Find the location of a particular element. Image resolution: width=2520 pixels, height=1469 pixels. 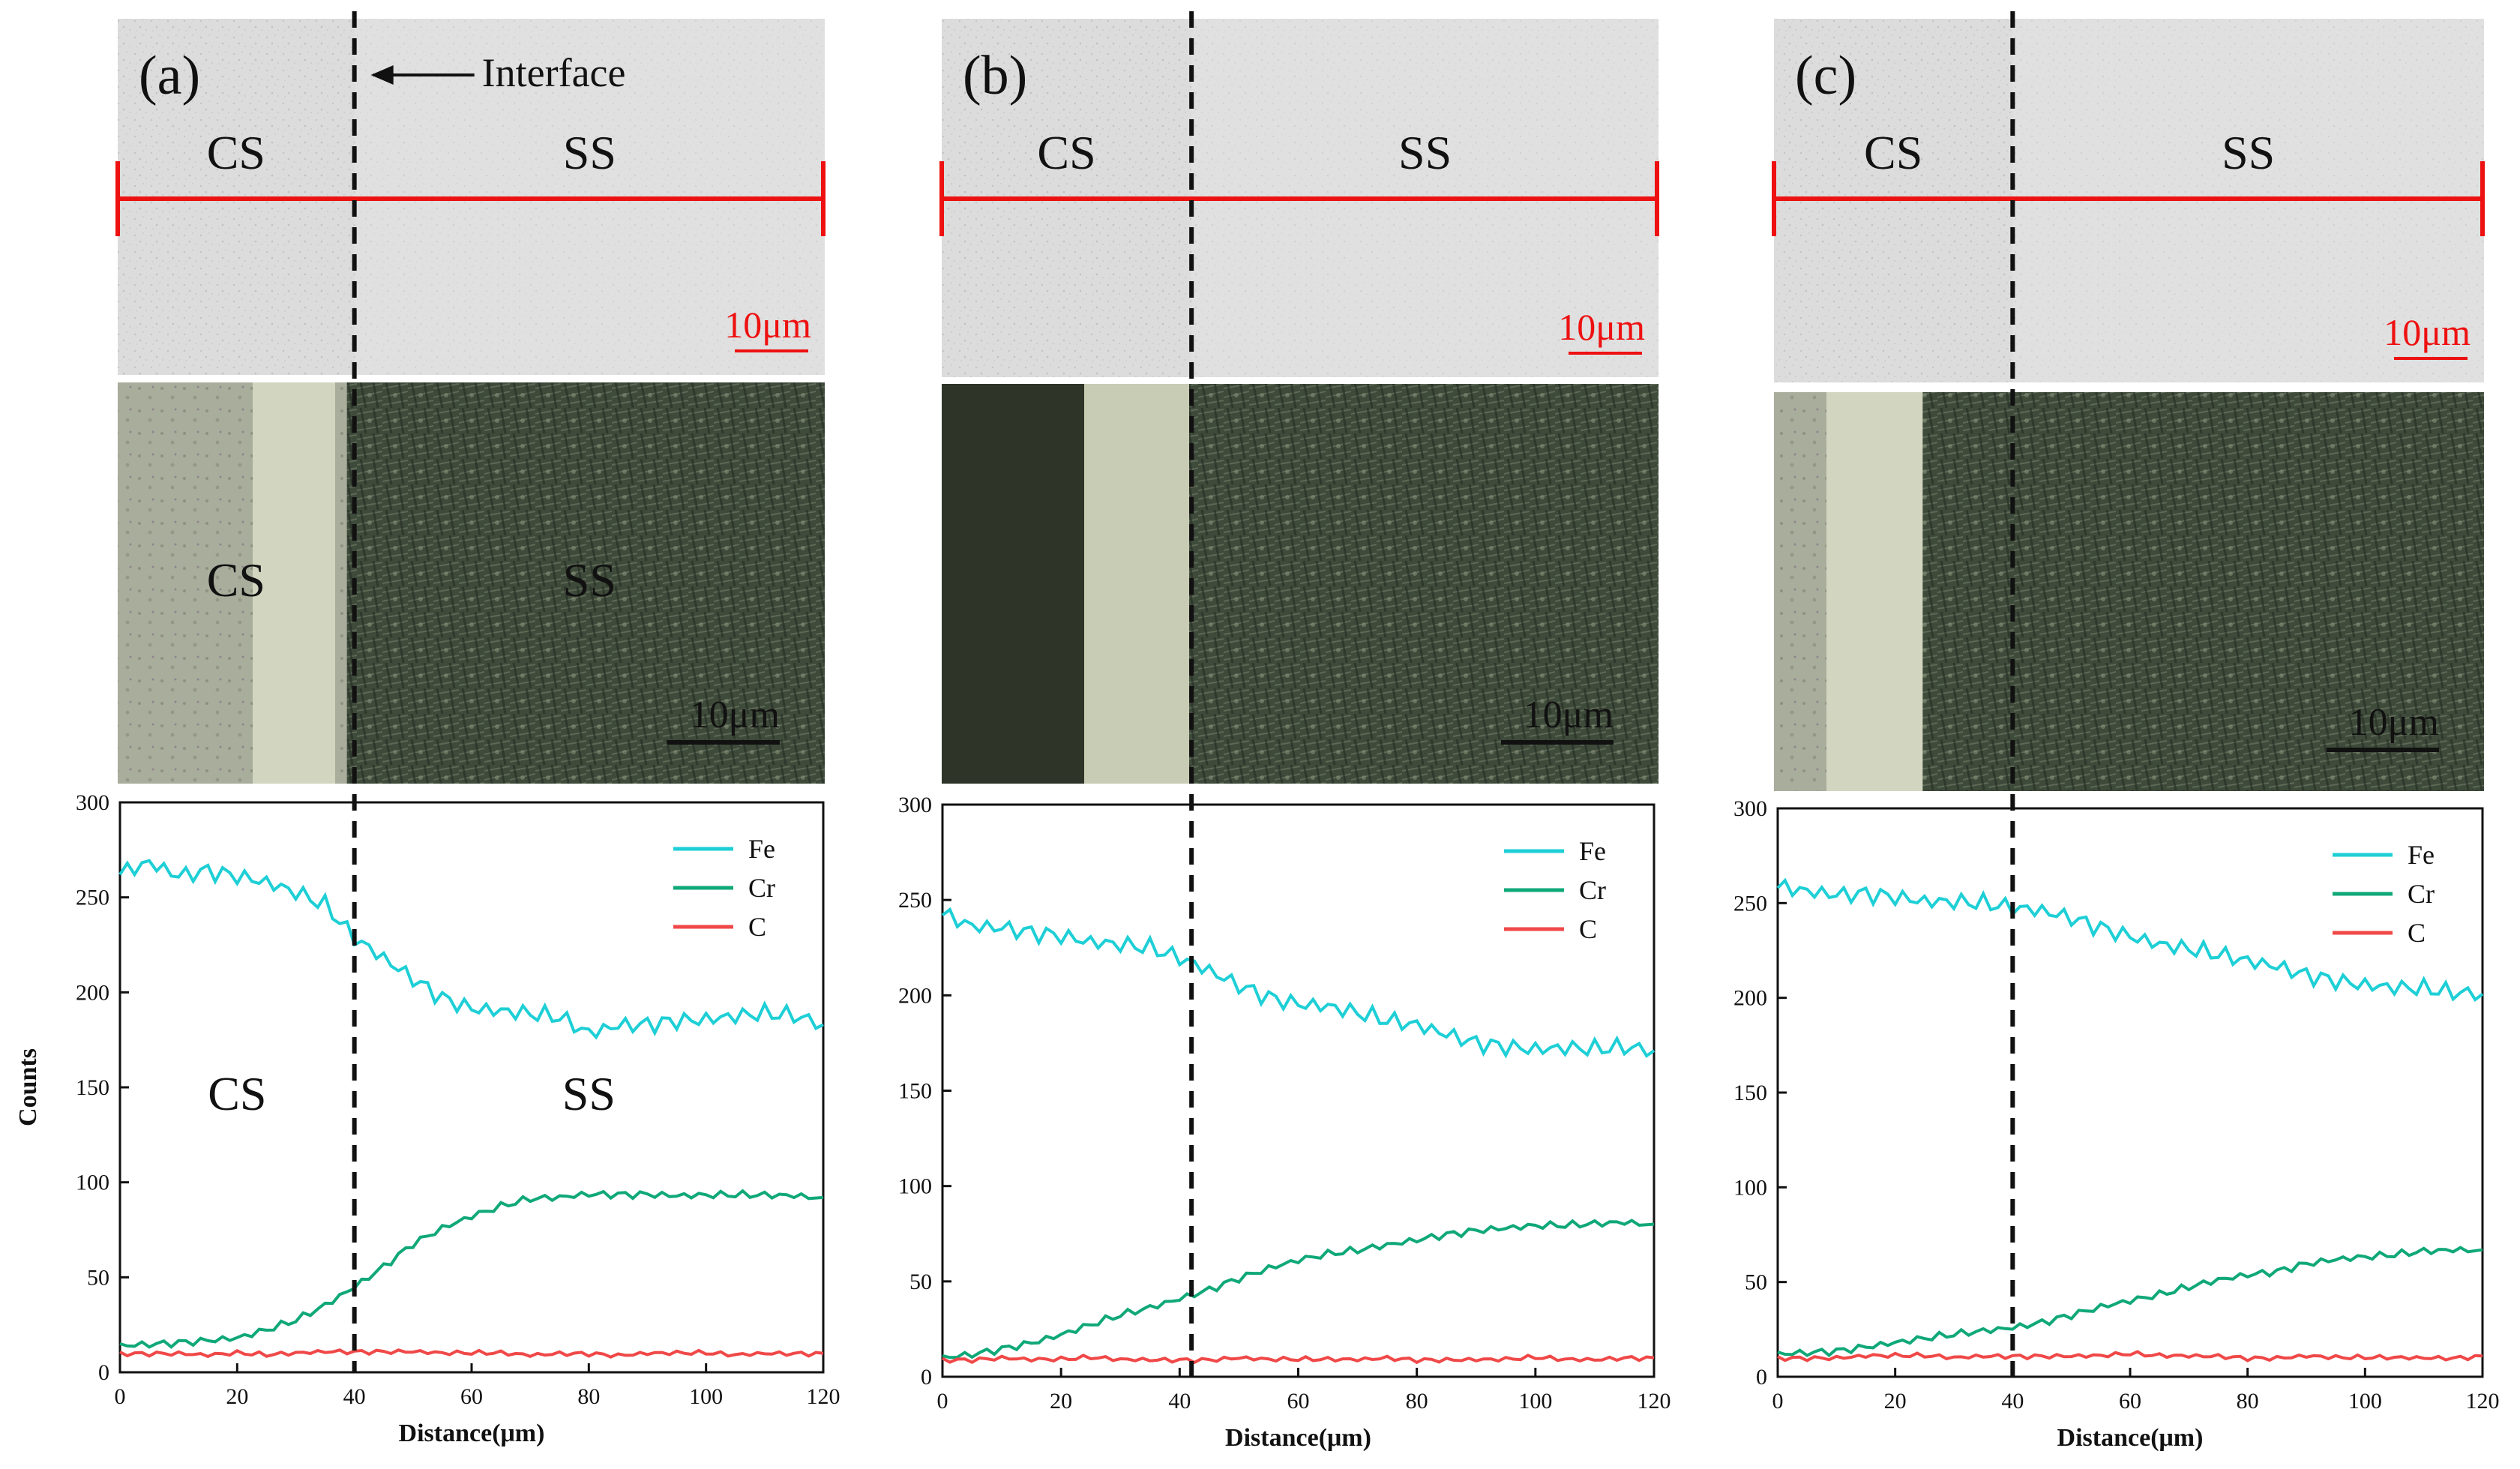

y-axis-label: Counts is located at coordinates (28, 1087).